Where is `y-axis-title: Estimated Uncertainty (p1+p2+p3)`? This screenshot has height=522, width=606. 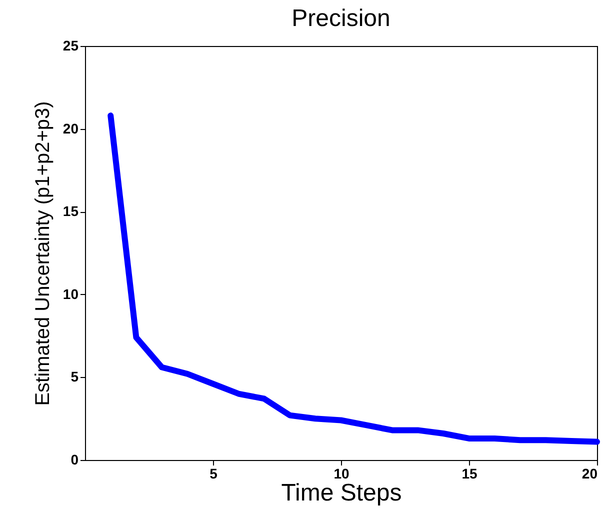
y-axis-title: Estimated Uncertainty (p1+p2+p3) is located at coordinates (43, 253).